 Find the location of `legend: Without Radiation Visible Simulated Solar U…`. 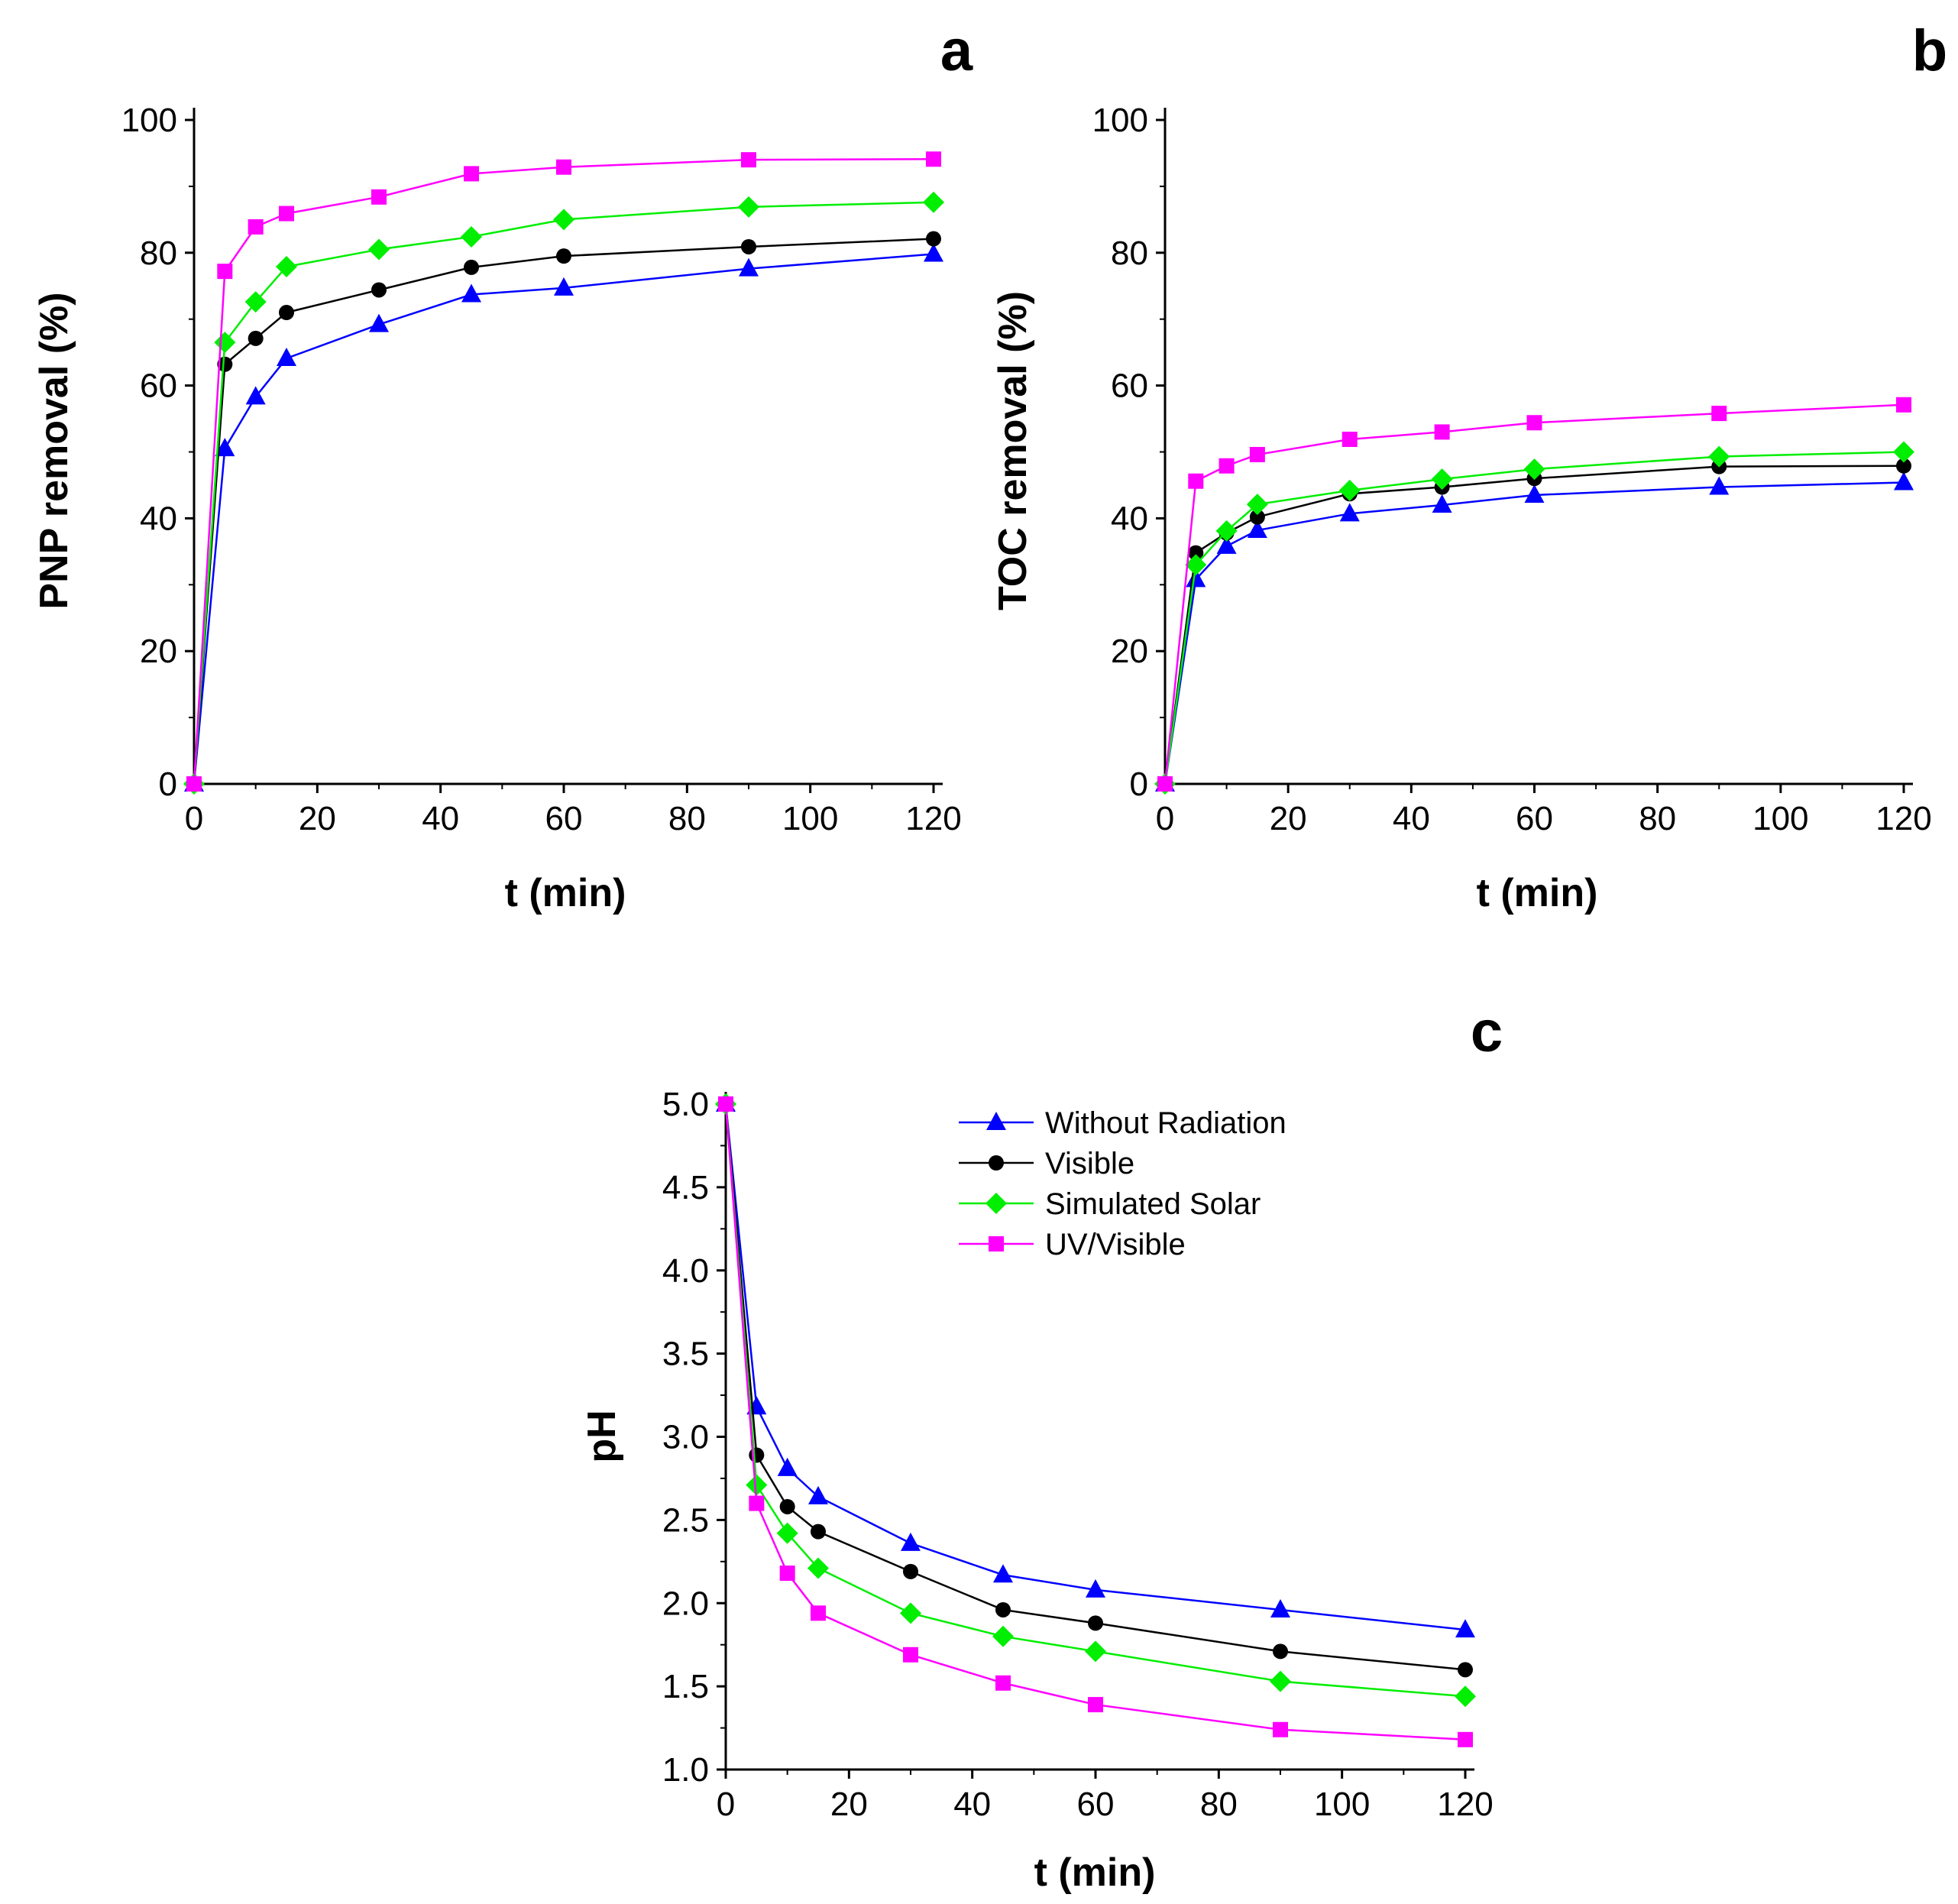

legend: Without Radiation Visible Simulated Solar U… is located at coordinates (1122, 1183).